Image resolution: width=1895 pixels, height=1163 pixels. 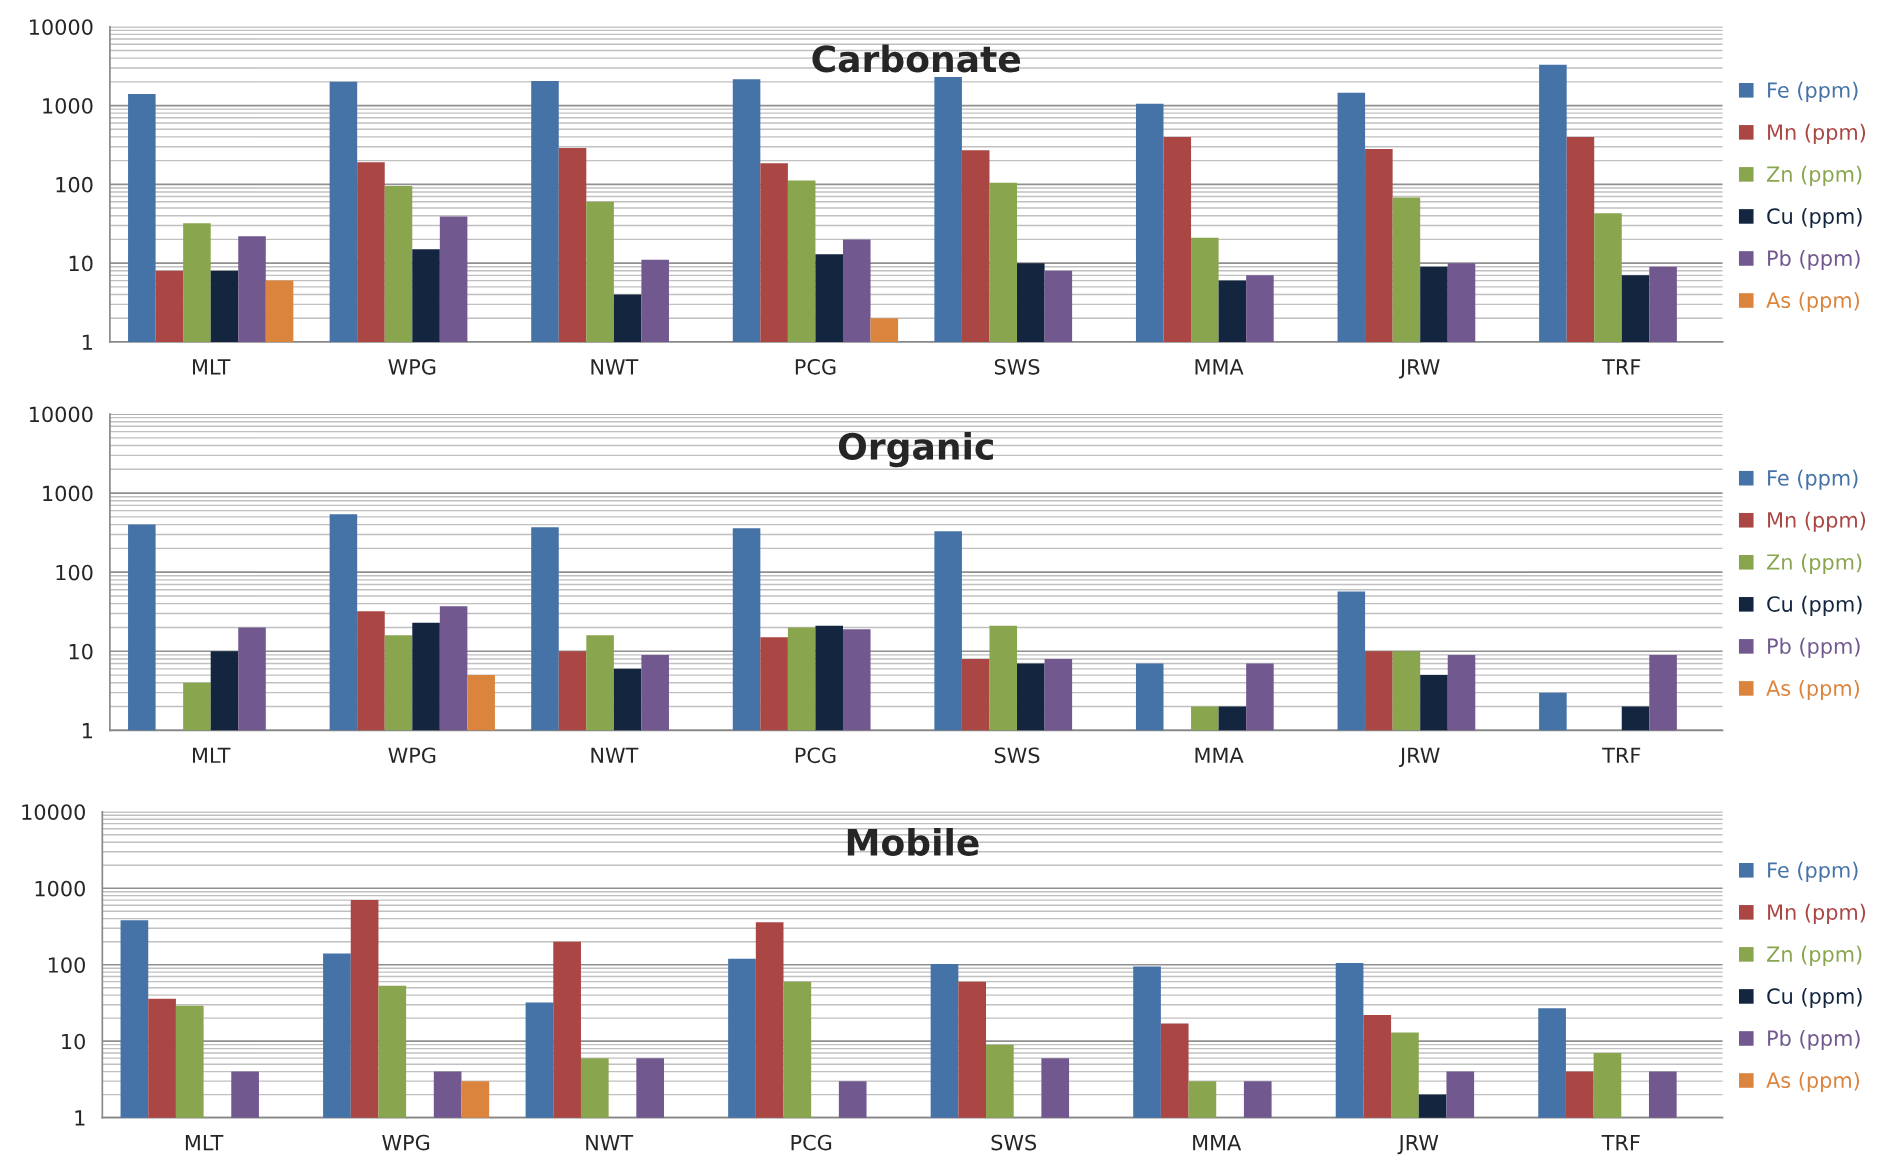 I want to click on chart-title: Mobile, so click(x=913, y=842).